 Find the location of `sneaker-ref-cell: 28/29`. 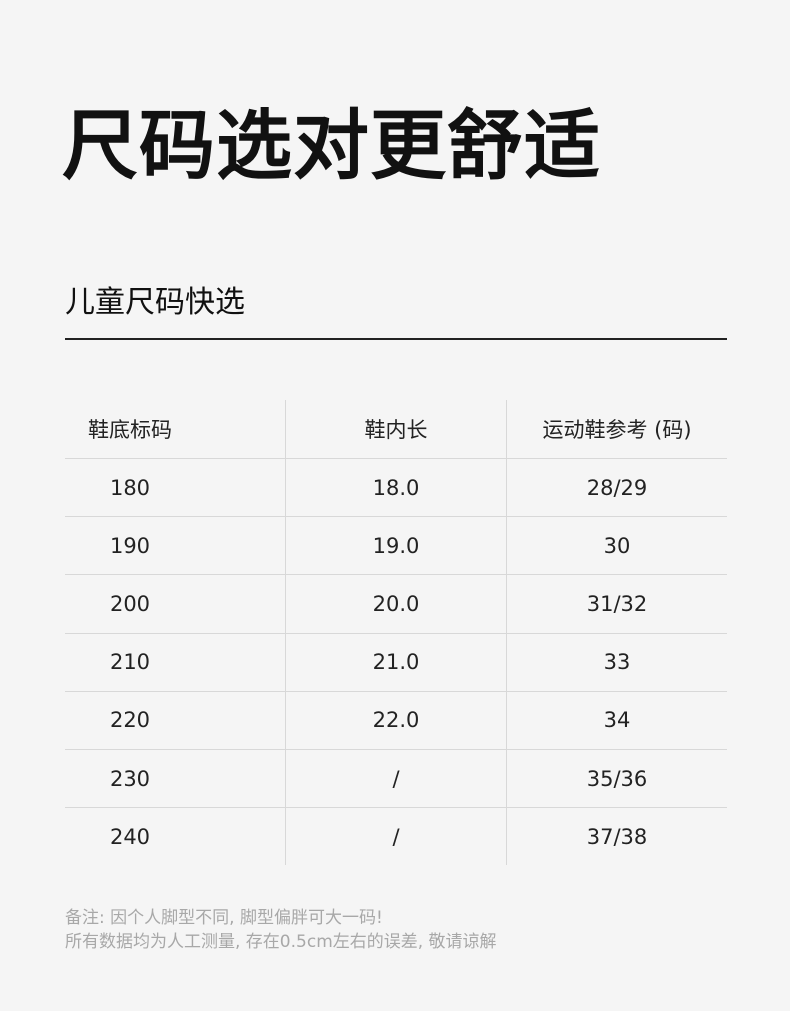

sneaker-ref-cell: 28/29 is located at coordinates (617, 487).